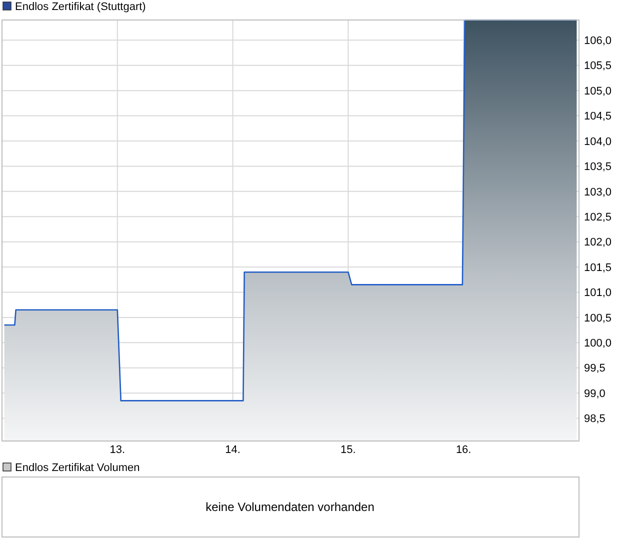  I want to click on y-tick-label: 99,0, so click(595, 394).